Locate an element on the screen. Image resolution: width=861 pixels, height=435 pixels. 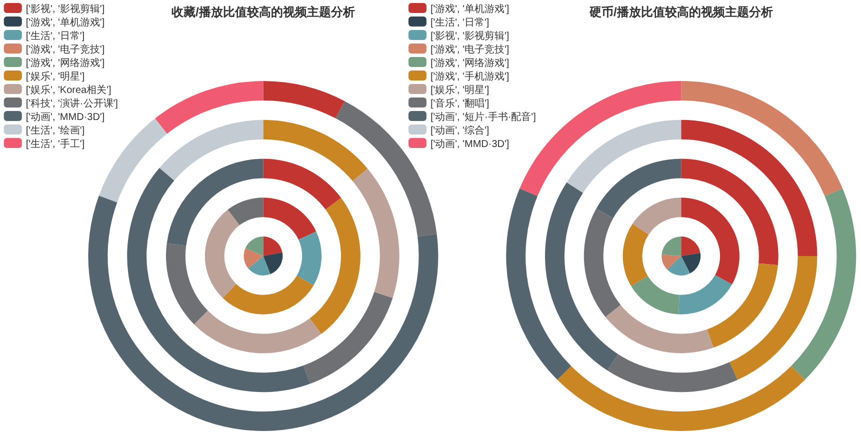
legend-label: ['科技', '演讲·公开课'] is located at coordinates (72, 103).